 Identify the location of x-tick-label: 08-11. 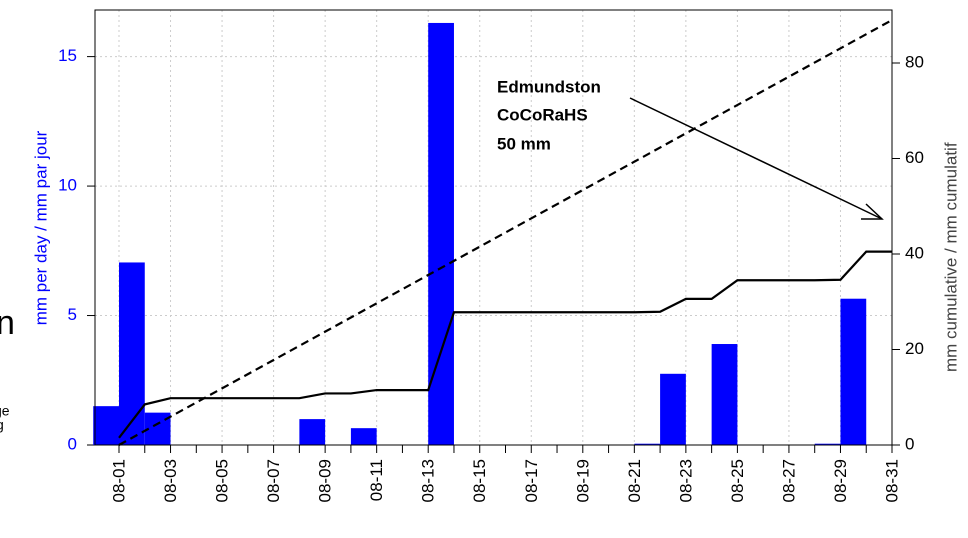
(376, 480).